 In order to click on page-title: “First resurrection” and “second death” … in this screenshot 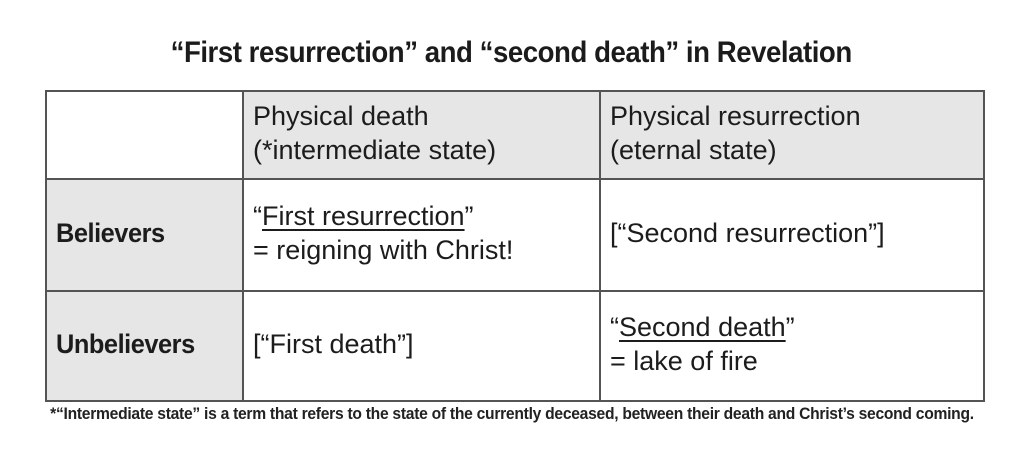, I will do `click(511, 53)`.